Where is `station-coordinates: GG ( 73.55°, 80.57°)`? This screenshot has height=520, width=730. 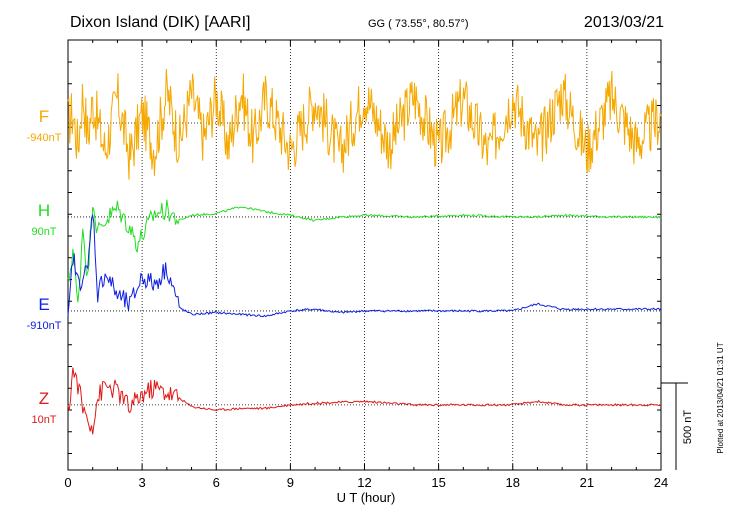
station-coordinates: GG ( 73.55°, 80.57°) is located at coordinates (418, 24).